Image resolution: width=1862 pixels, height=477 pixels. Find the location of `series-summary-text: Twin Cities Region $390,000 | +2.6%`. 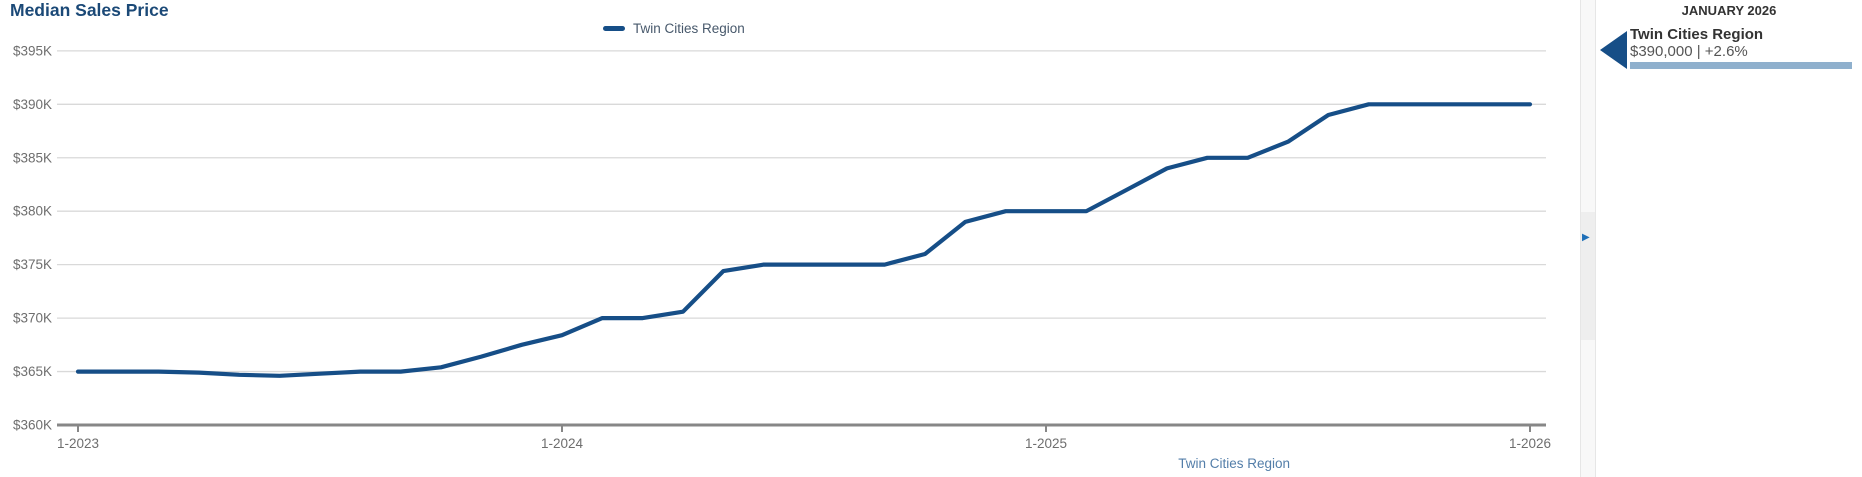

series-summary-text: Twin Cities Region $390,000 | +2.6% is located at coordinates (1741, 47).